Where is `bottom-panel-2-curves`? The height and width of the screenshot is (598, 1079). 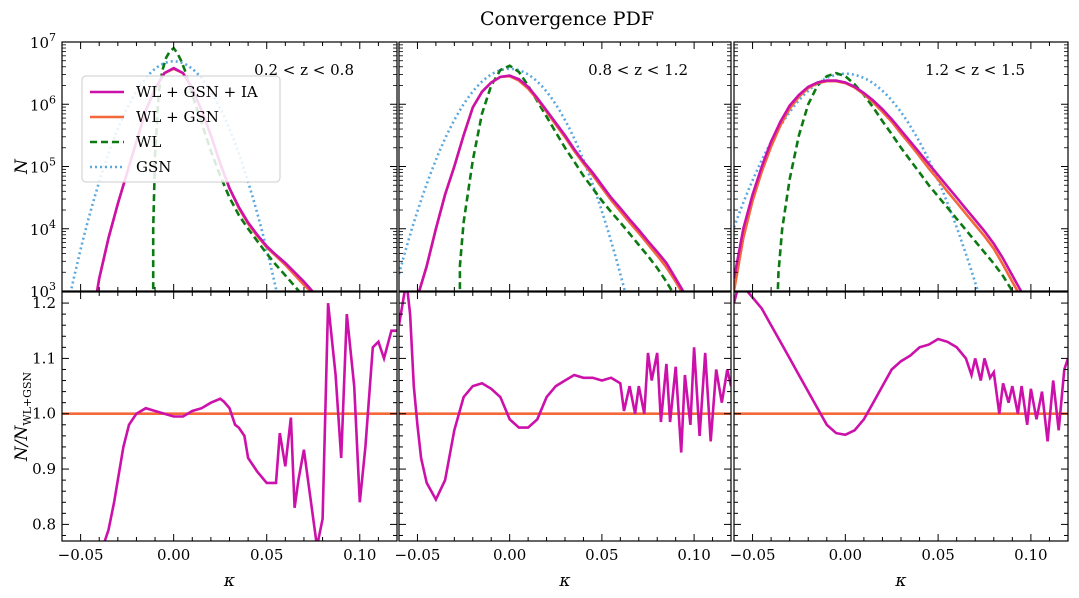
bottom-panel-2-curves is located at coordinates (565, 397).